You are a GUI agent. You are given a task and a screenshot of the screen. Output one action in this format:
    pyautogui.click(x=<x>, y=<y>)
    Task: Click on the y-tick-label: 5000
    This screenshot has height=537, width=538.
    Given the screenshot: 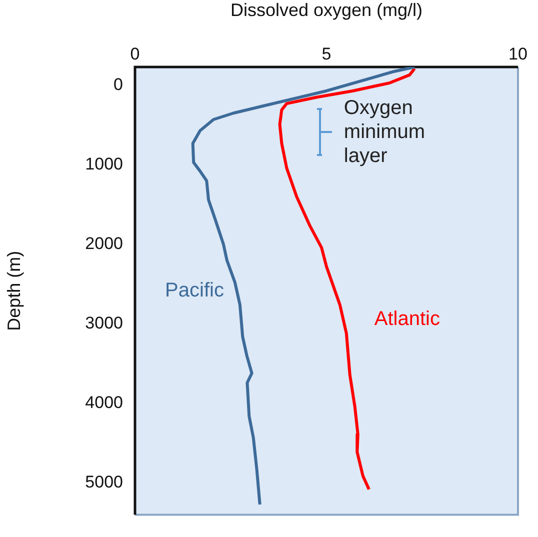 What is the action you would take?
    pyautogui.click(x=104, y=482)
    